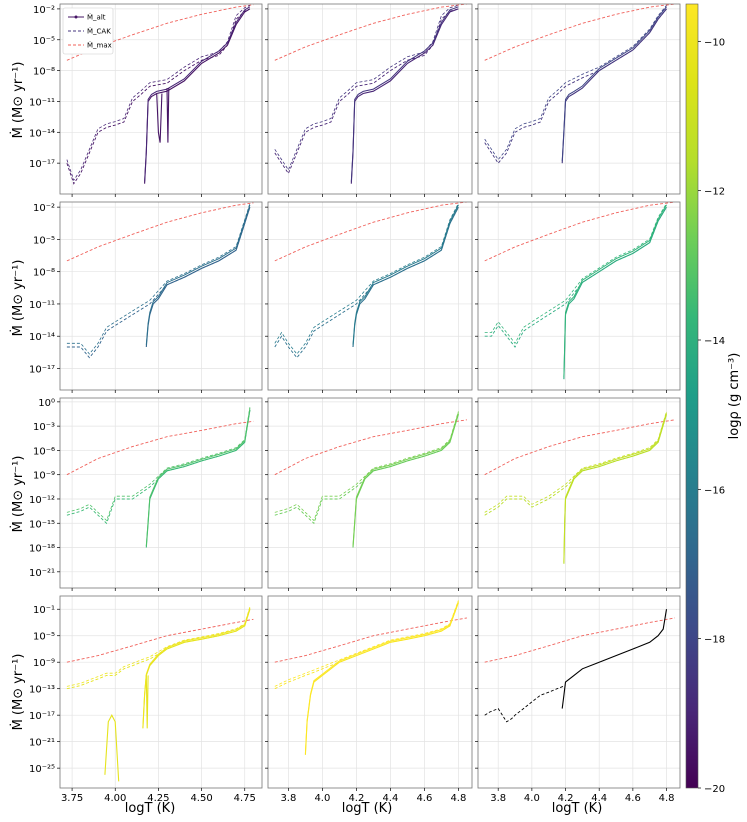  Describe the element at coordinates (714, 341) in the screenshot. I see `colorbar-tick-label: −14` at that location.